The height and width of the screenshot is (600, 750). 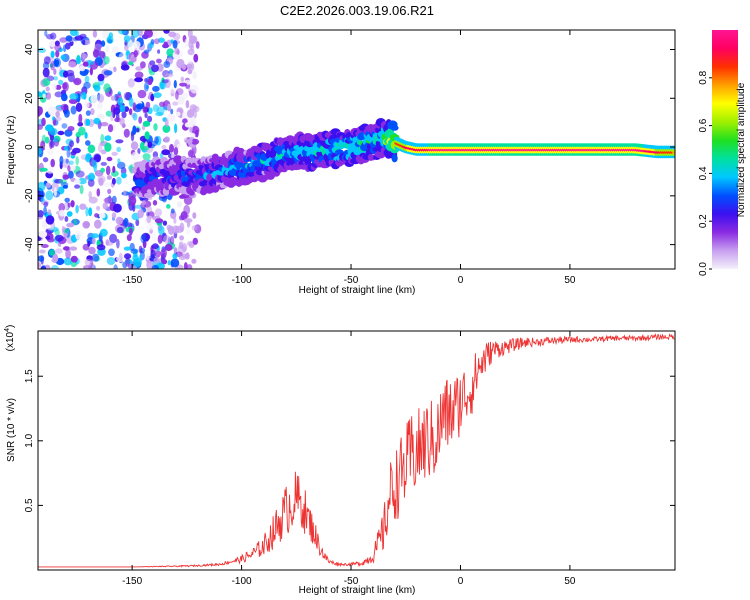 What do you see at coordinates (10, 326) in the screenshot?
I see `snr-multiplier-close: )` at bounding box center [10, 326].